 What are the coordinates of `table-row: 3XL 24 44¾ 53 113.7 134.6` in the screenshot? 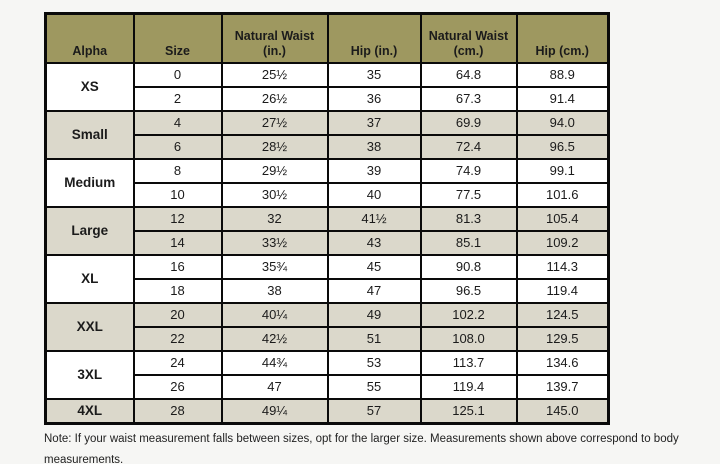 It's located at (327, 375).